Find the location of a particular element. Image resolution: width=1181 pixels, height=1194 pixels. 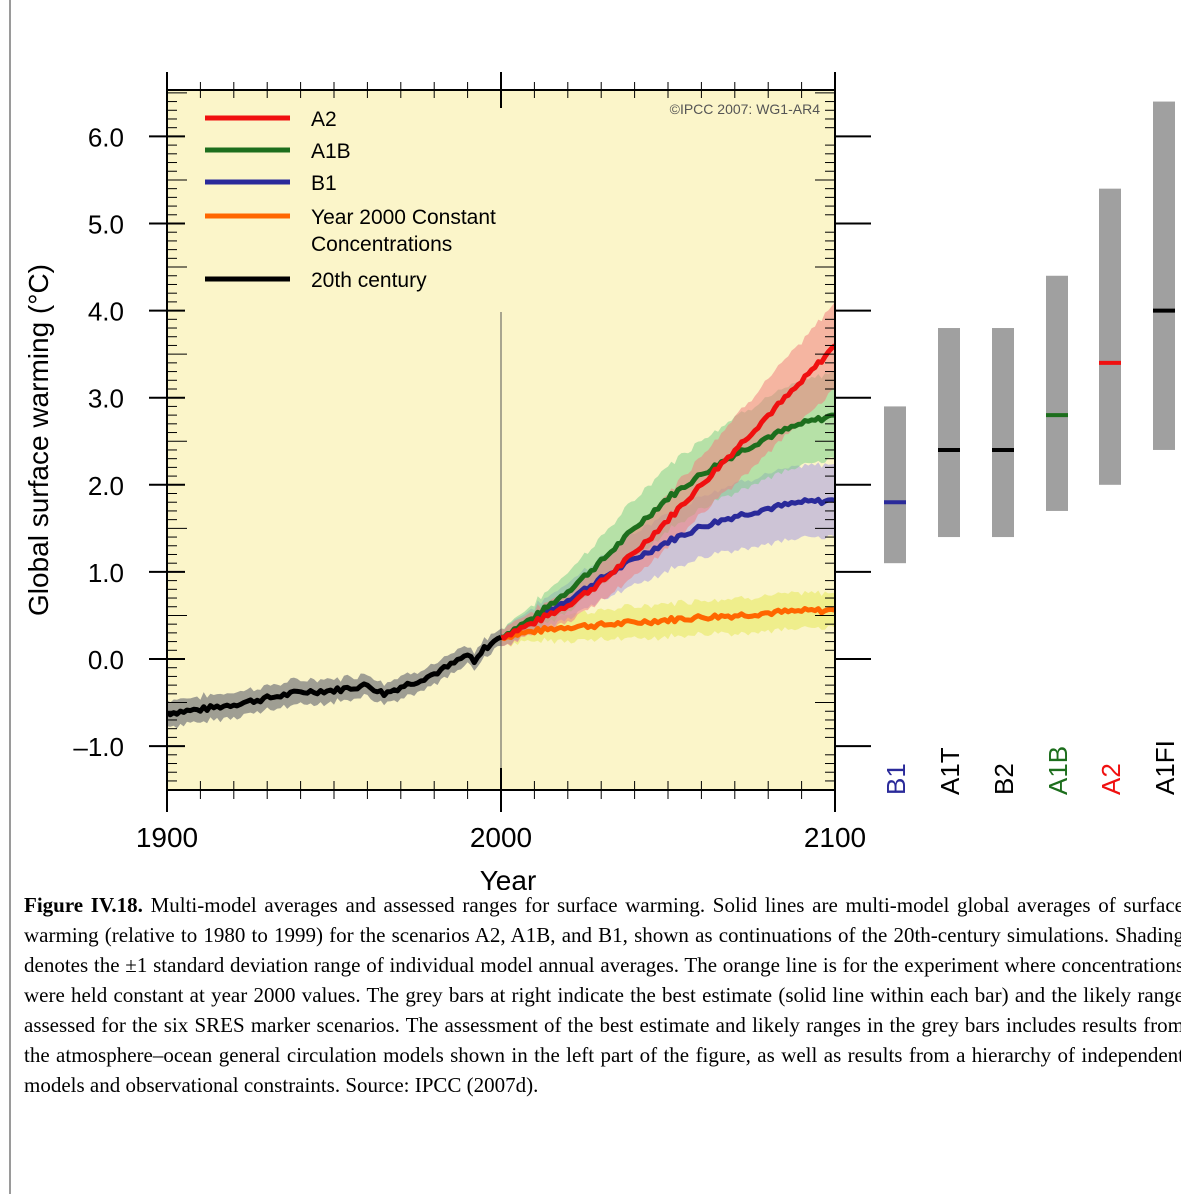

range-bar-a1t is located at coordinates (949, 433).